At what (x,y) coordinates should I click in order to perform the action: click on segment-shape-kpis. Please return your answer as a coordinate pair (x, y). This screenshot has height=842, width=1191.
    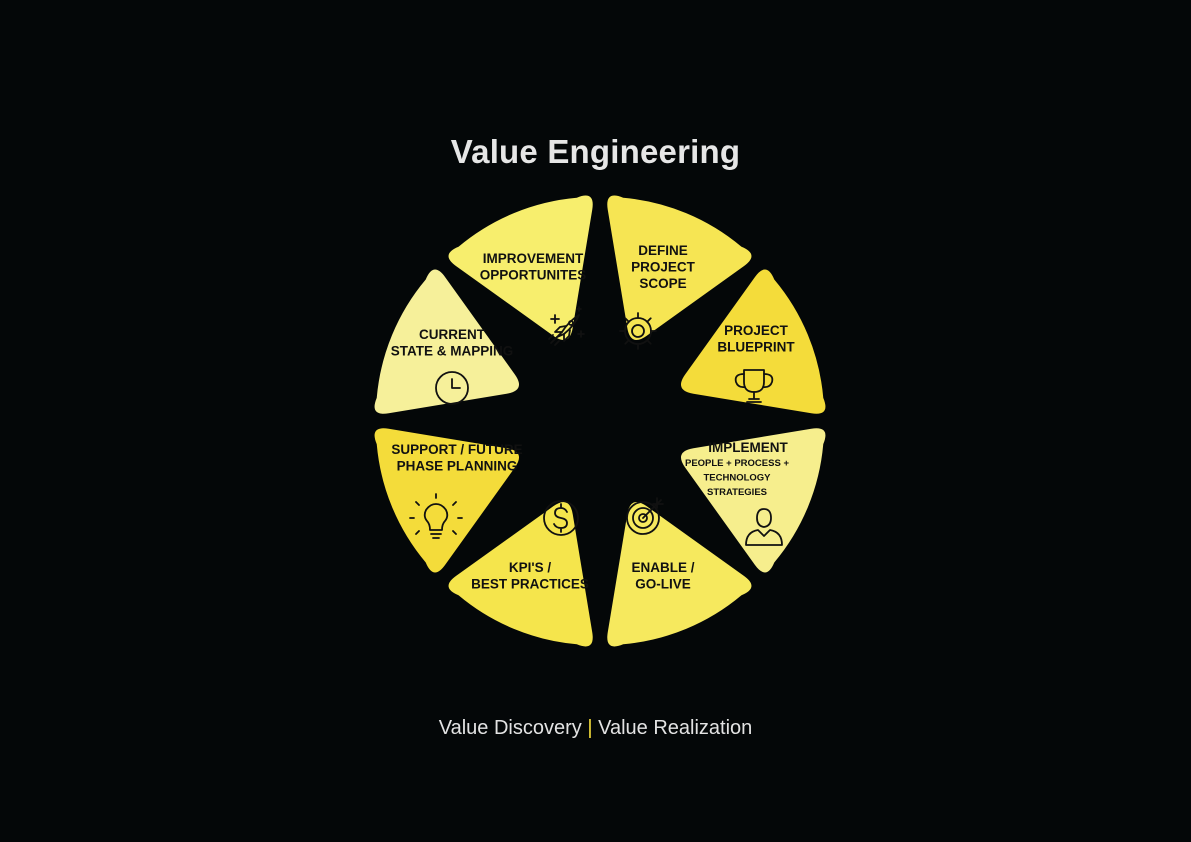
    Looking at the image, I should click on (520, 574).